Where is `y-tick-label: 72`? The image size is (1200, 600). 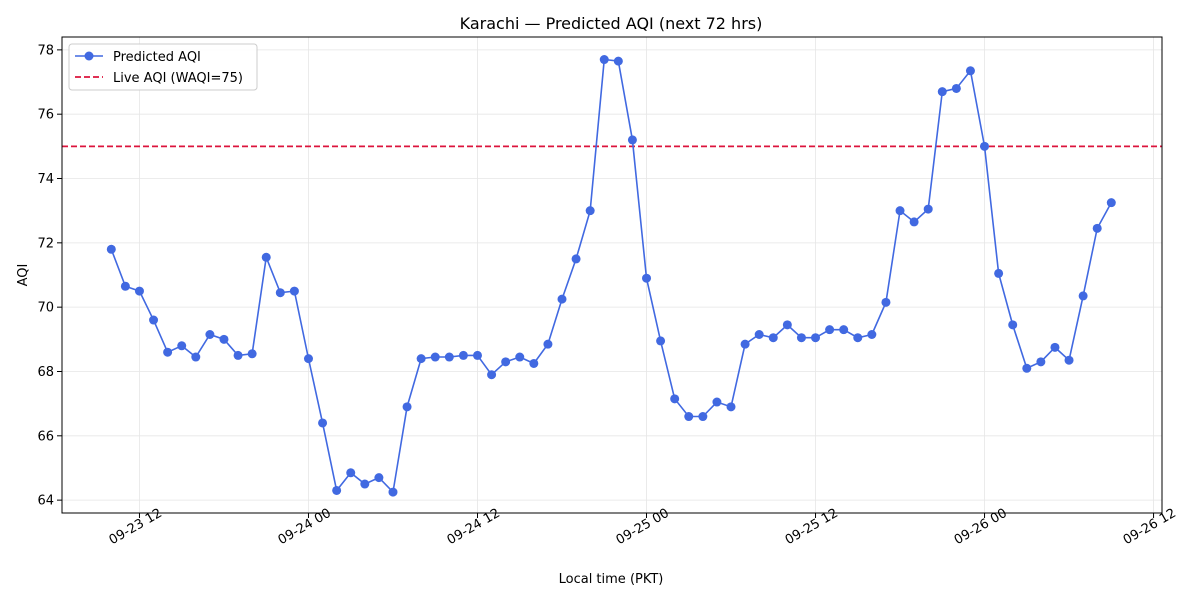
y-tick-label: 72 is located at coordinates (45, 243).